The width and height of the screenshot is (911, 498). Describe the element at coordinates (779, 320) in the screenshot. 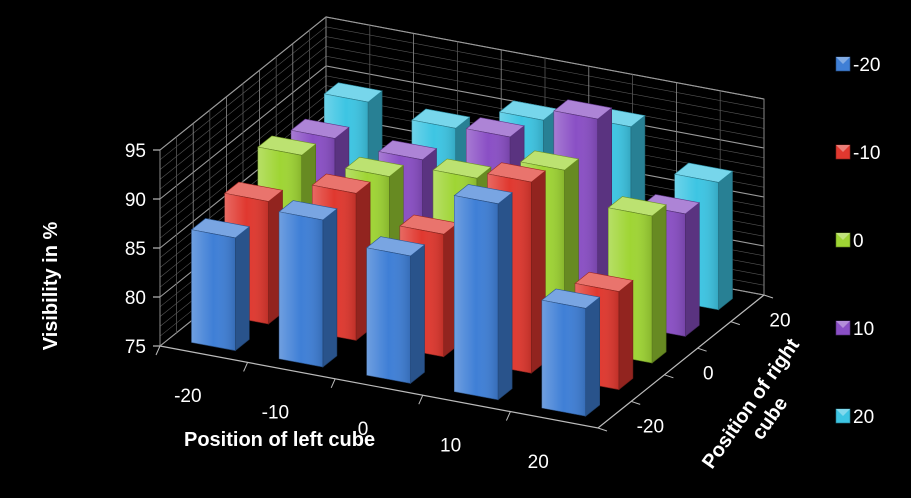

I see `z-tick-label: 20` at that location.